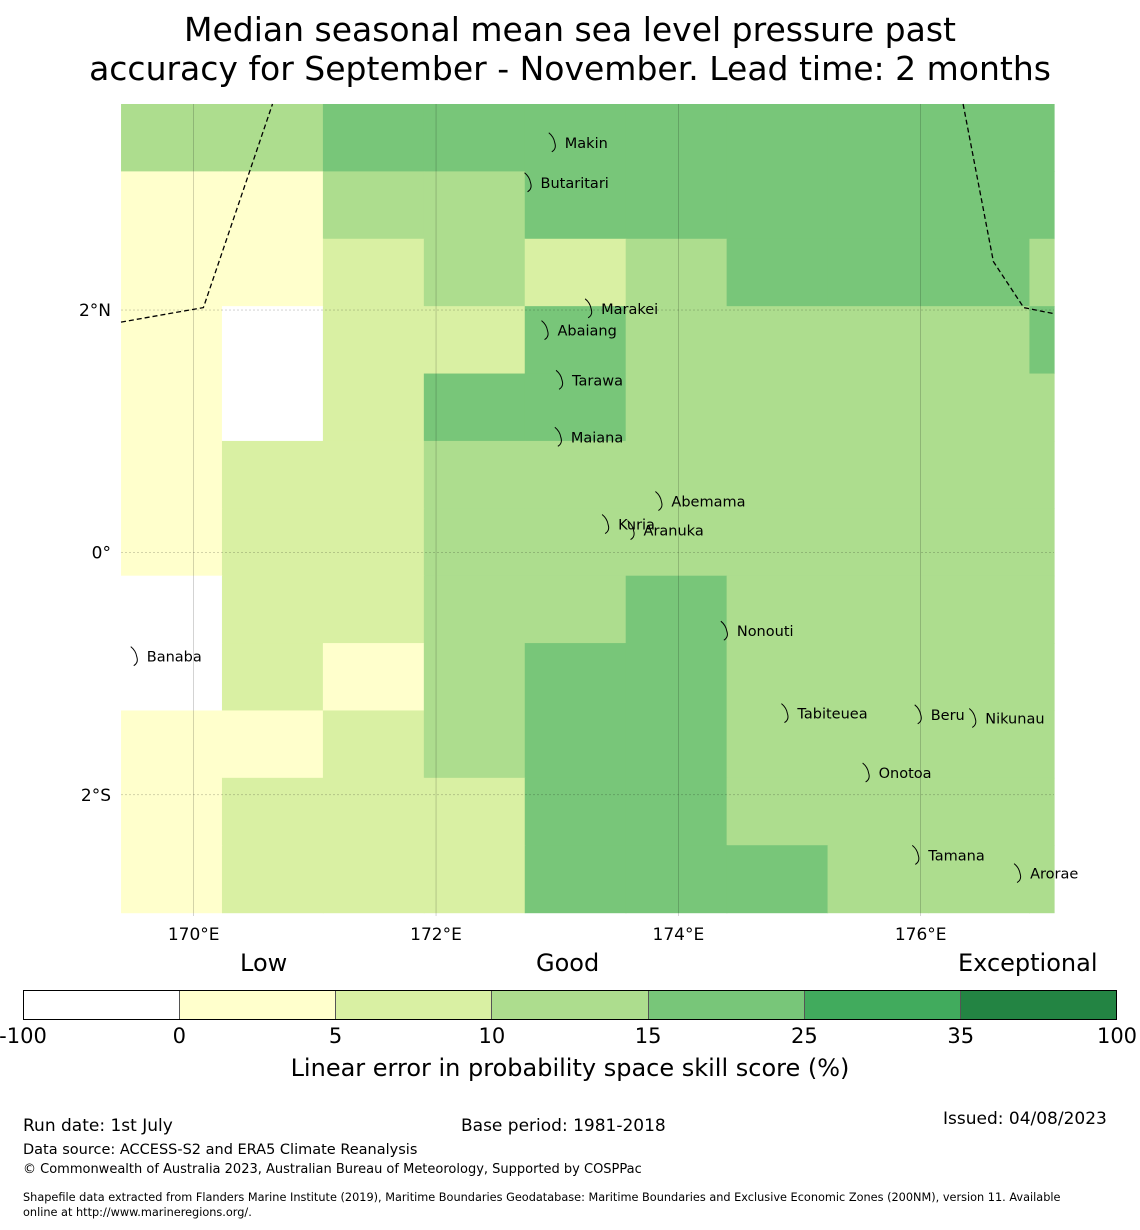 The image size is (1140, 1230). What do you see at coordinates (264, 963) in the screenshot?
I see `legend-category-low: Low` at bounding box center [264, 963].